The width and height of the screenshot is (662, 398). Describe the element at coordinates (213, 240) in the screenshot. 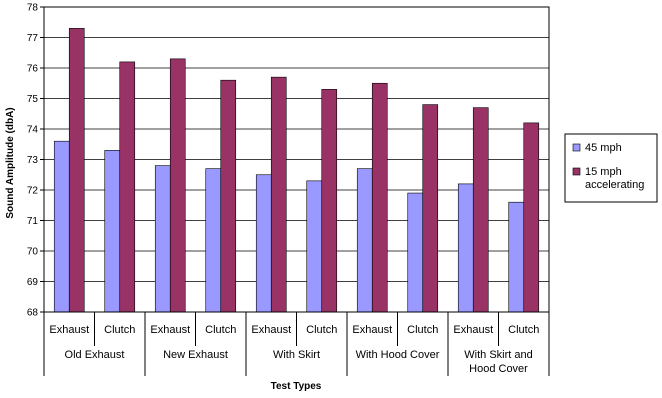

I see `bar-series1-cat4` at that location.